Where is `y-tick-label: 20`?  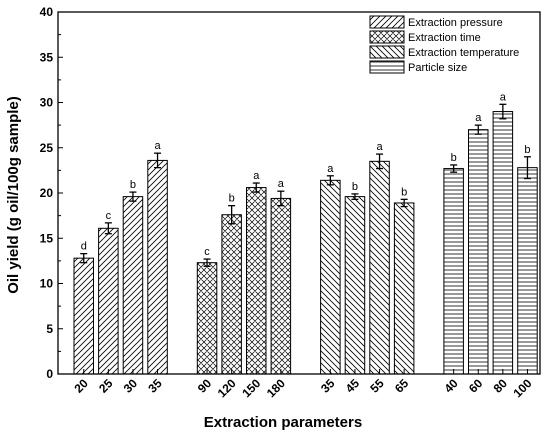
y-tick-label: 20 is located at coordinates (47, 193).